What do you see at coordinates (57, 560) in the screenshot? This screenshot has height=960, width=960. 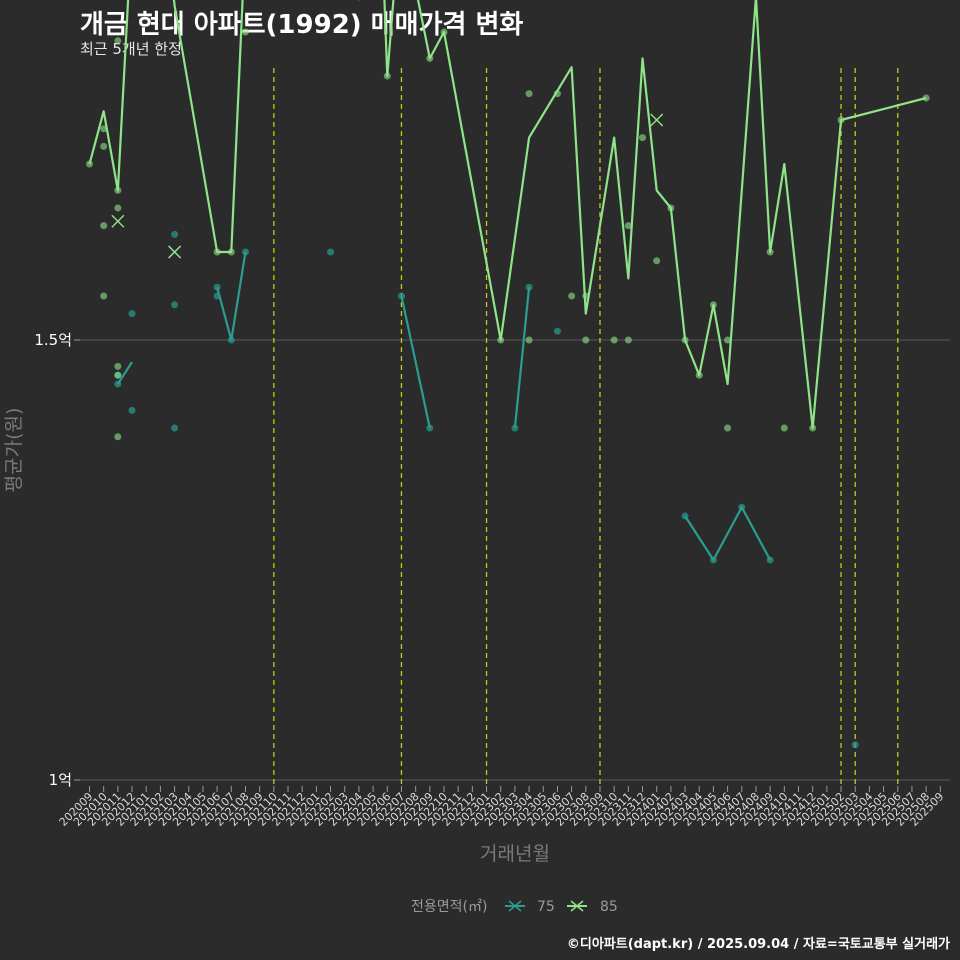 I see `y-axis-ticks: 1억1.5억2억2.5억` at bounding box center [57, 560].